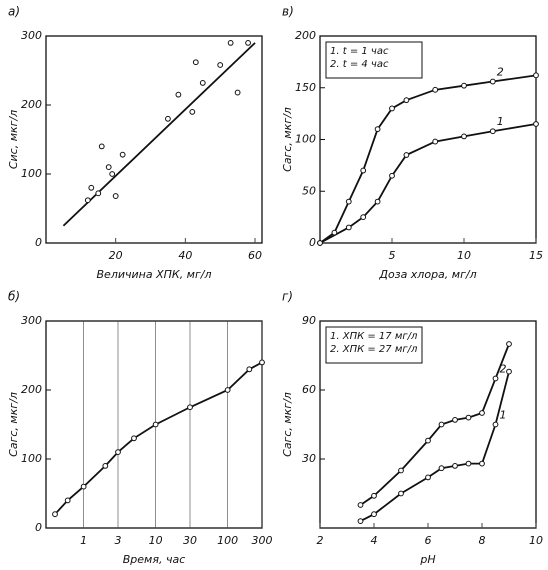 The height and width of the screenshot is (570, 548). I want to click on x-tick-label: 8, so click(482, 540).